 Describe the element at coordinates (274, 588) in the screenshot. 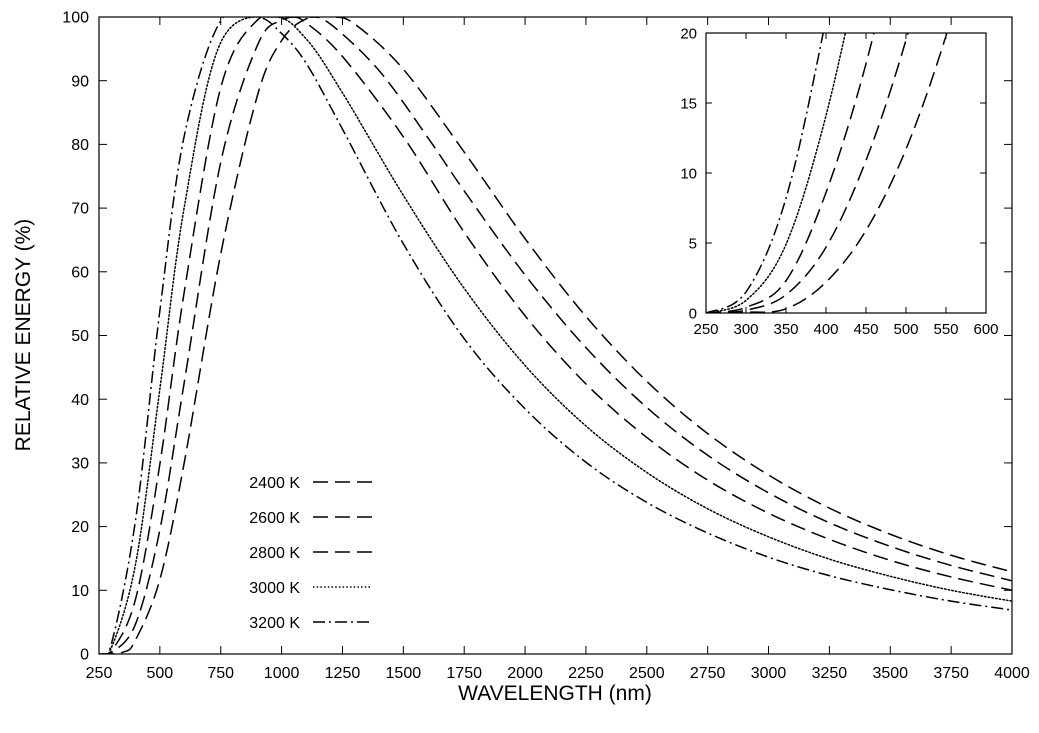

I see `legend-label: 3000 K` at that location.